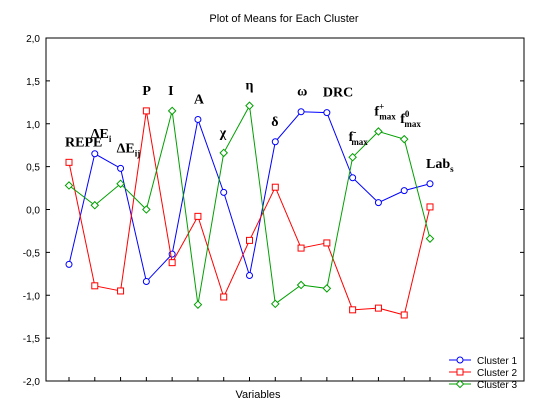 The width and height of the screenshot is (550, 413). I want to click on category-label: f0 max, so click(410, 119).